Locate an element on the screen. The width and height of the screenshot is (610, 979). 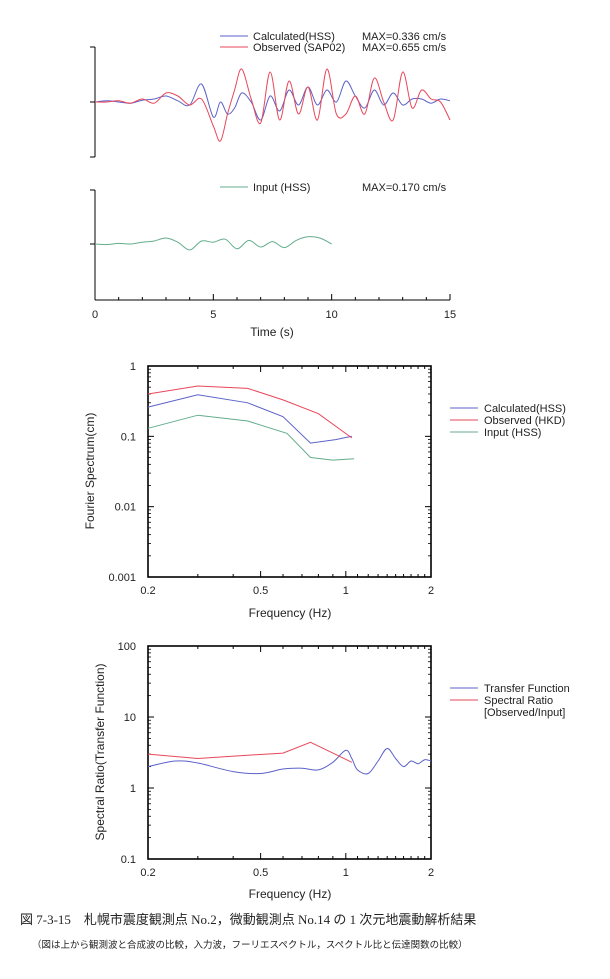
ratio-x-tick-label: 0.5 is located at coordinates (260, 873).